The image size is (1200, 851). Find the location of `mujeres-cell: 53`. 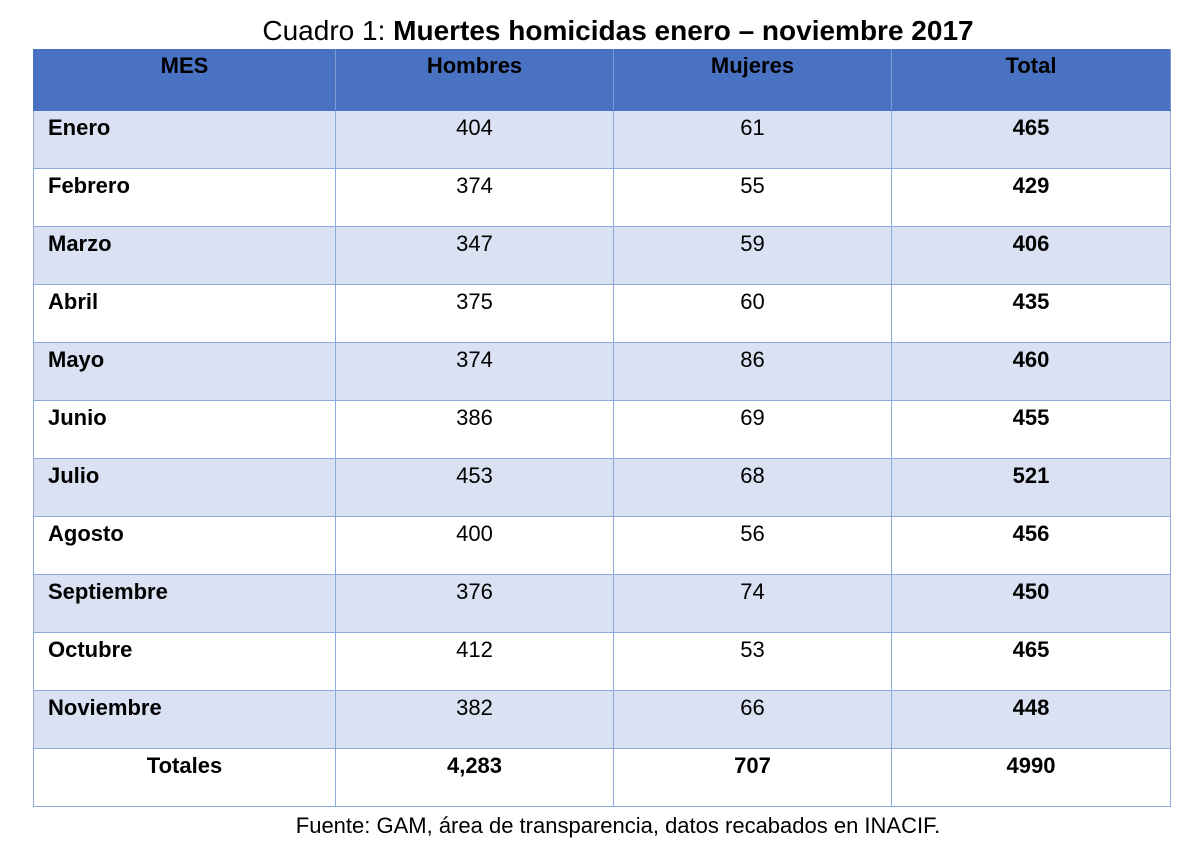

mujeres-cell: 53 is located at coordinates (752, 661).